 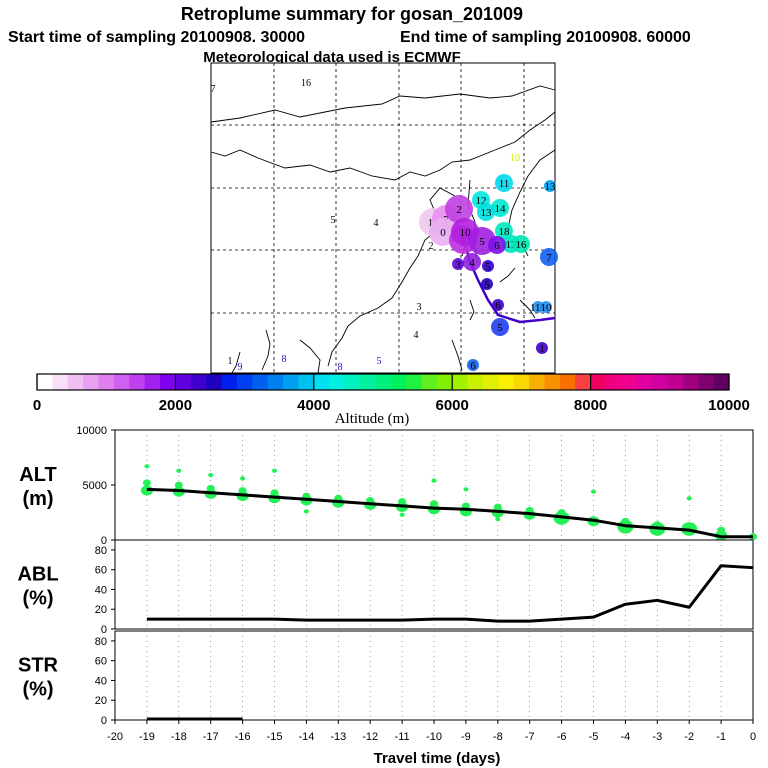 I want to click on x-tick-label: -5, so click(x=594, y=737).